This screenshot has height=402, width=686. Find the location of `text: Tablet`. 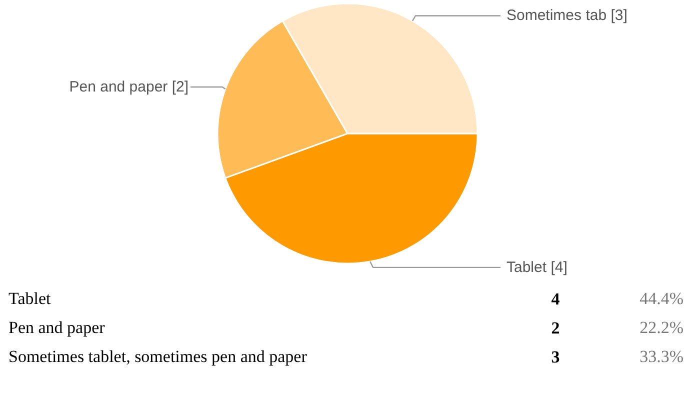

text: Tablet is located at coordinates (30, 298).